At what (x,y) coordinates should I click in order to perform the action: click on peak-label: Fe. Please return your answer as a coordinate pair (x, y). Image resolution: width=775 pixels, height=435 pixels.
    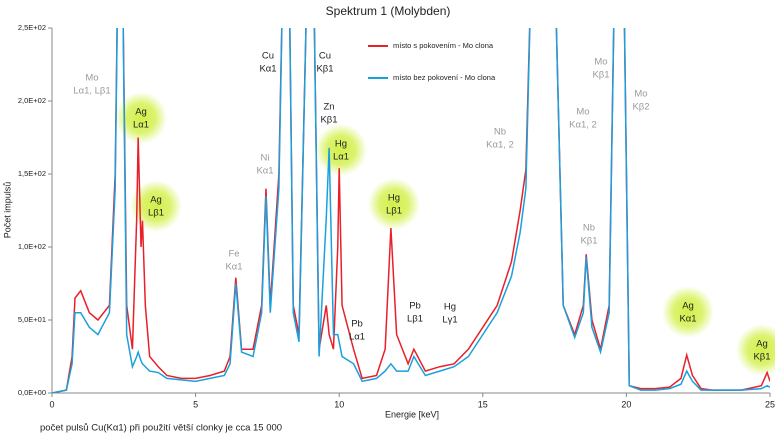
    Looking at the image, I should click on (233, 254).